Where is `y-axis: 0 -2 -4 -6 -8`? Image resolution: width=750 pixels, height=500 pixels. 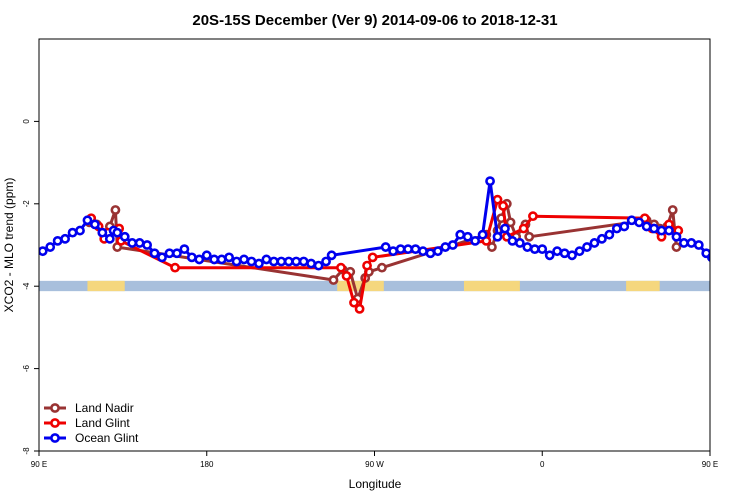 y-axis: 0 -2 -4 -6 -8 is located at coordinates (30, 287).